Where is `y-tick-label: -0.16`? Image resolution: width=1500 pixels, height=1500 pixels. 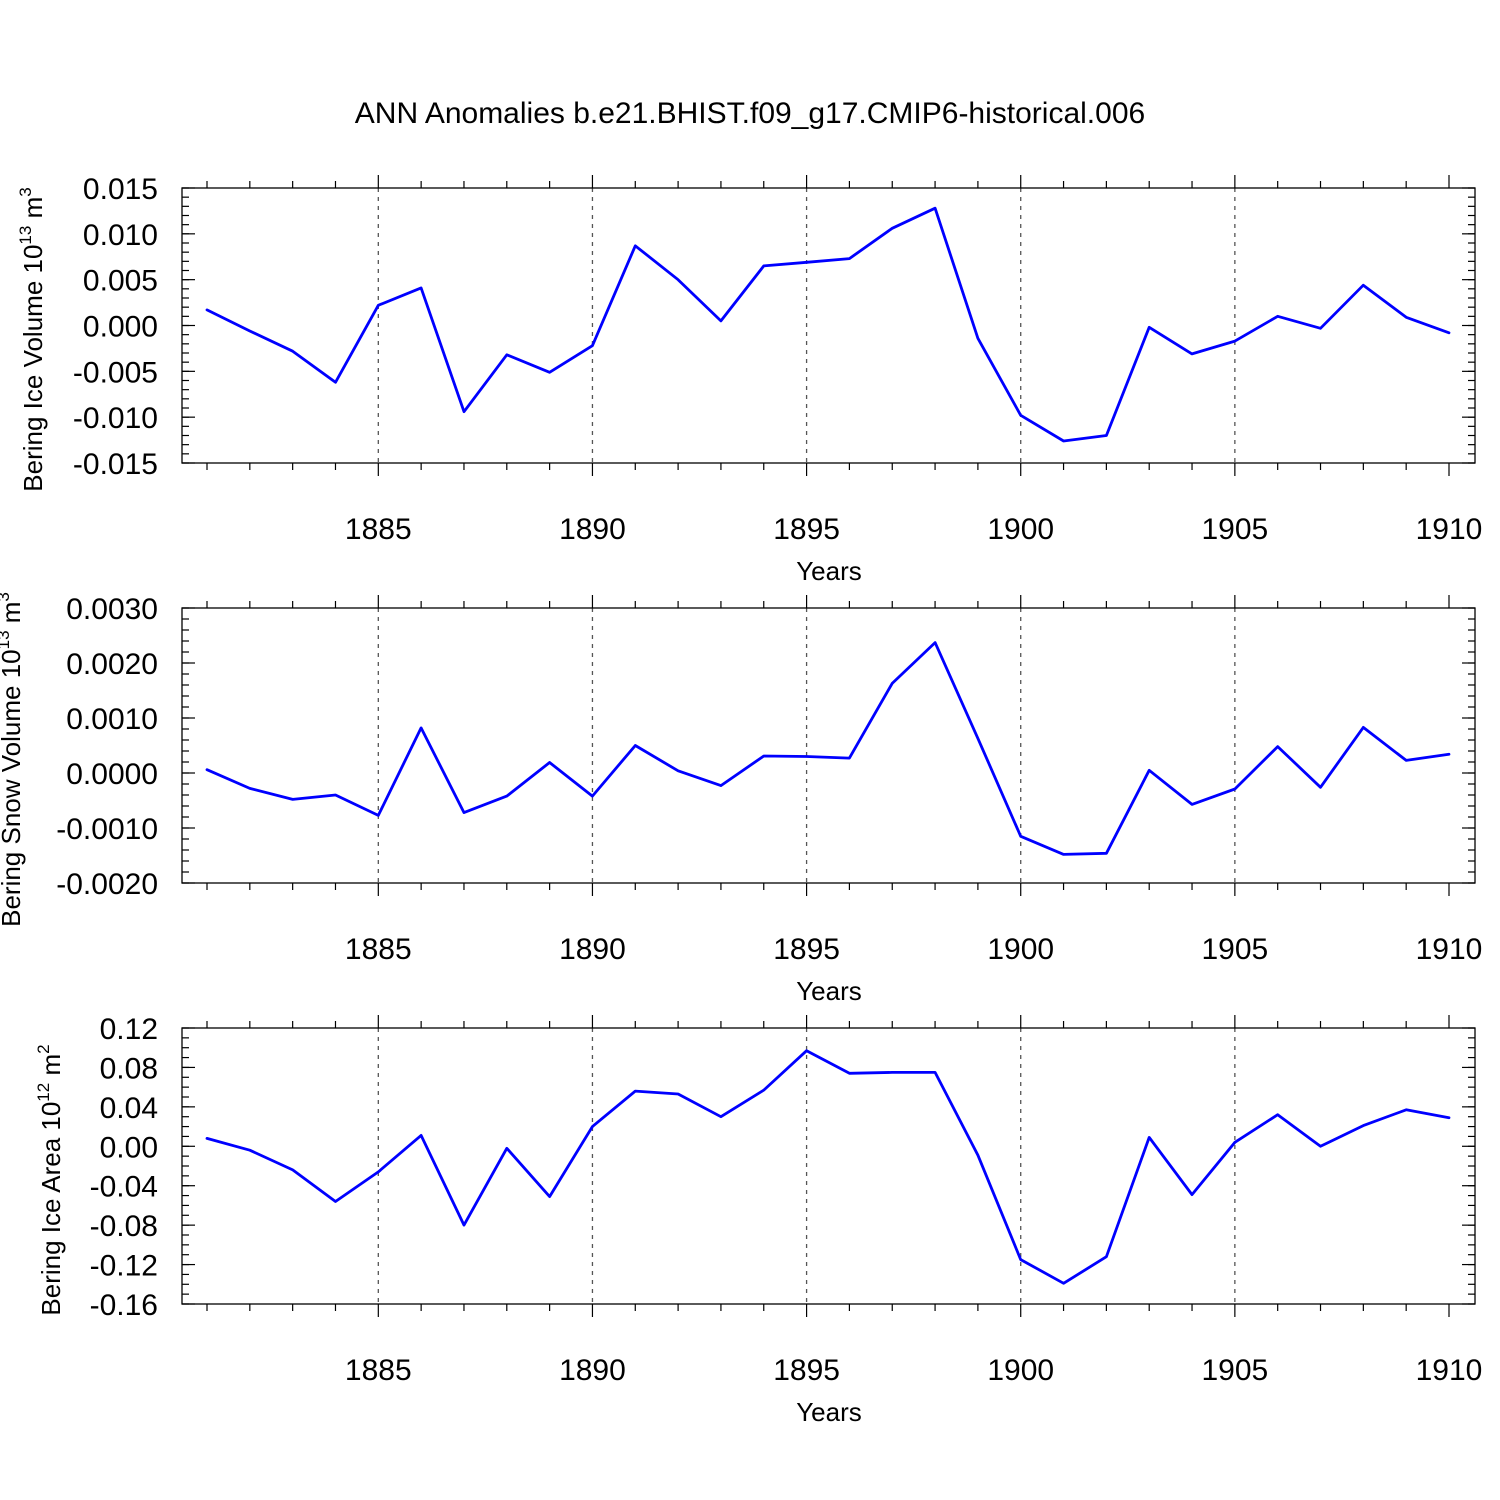 y-tick-label: -0.16 is located at coordinates (124, 1305).